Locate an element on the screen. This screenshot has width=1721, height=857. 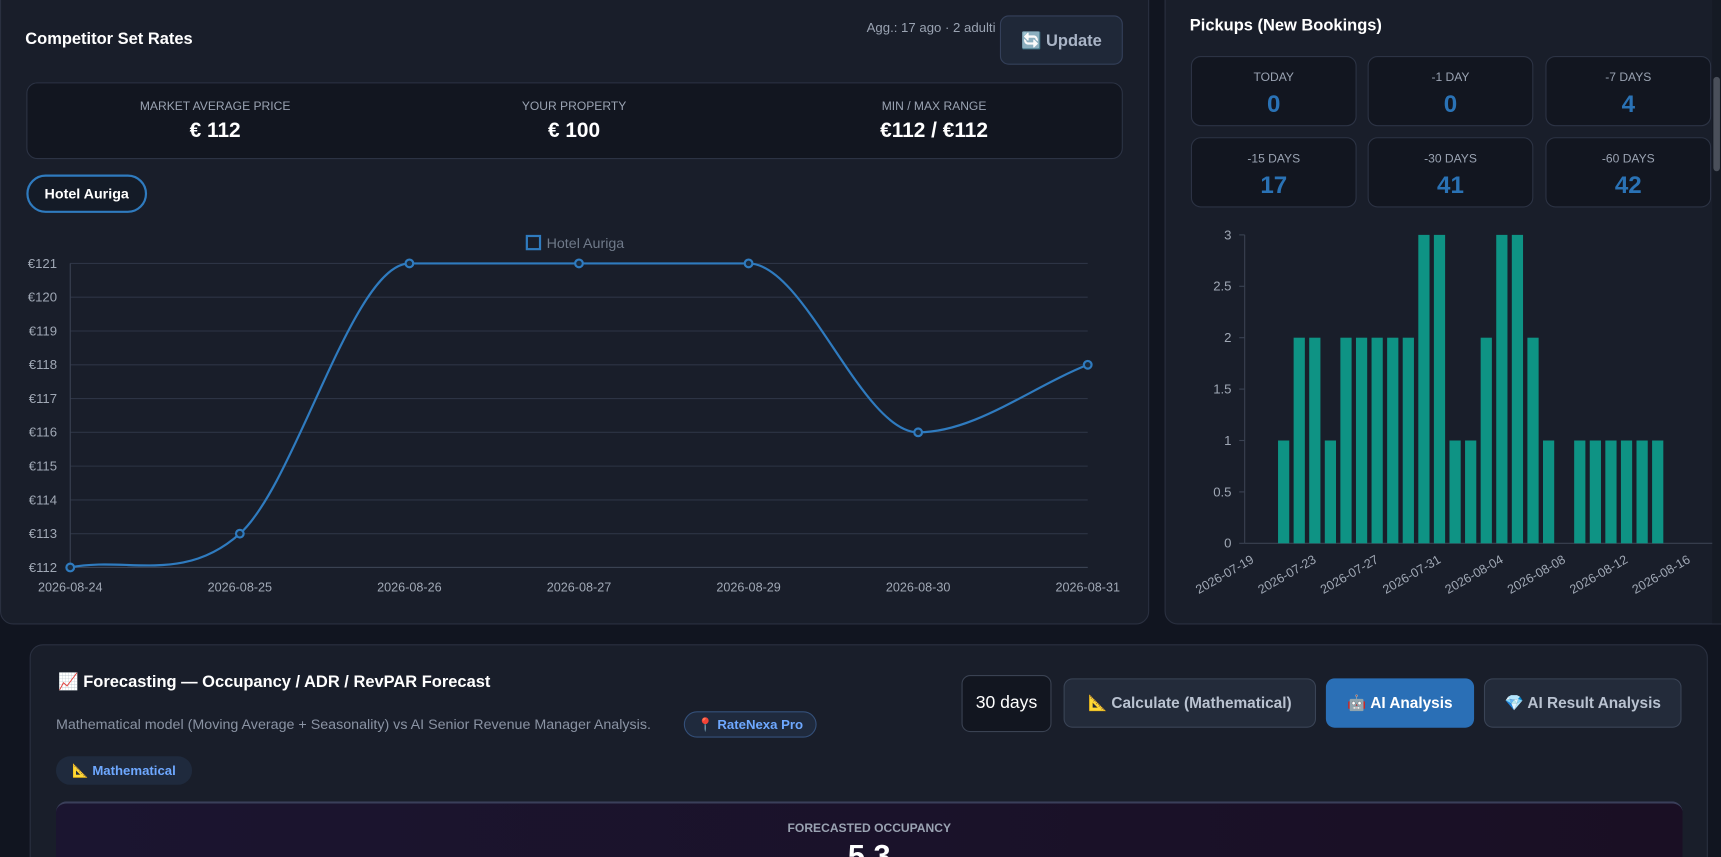
kpi-label: FORECASTED OCCUPANCY is located at coordinates (869, 829).